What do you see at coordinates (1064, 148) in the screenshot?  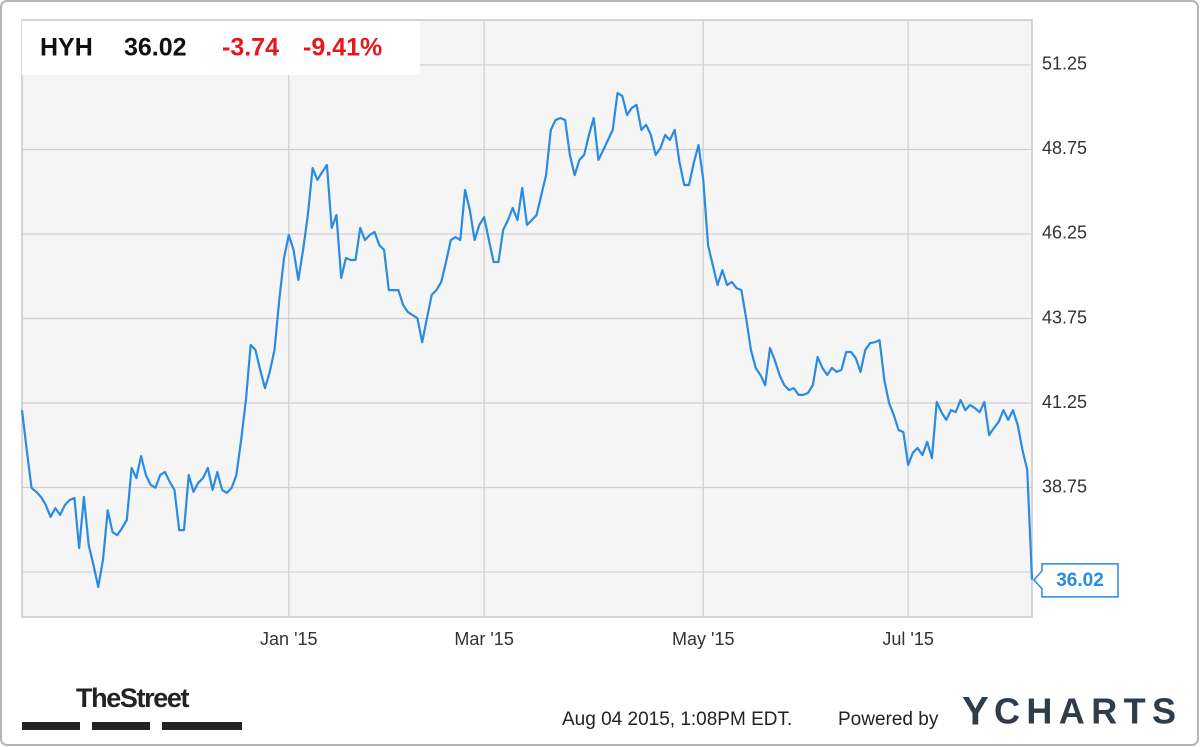 I see `y-tick-label: 48.75` at bounding box center [1064, 148].